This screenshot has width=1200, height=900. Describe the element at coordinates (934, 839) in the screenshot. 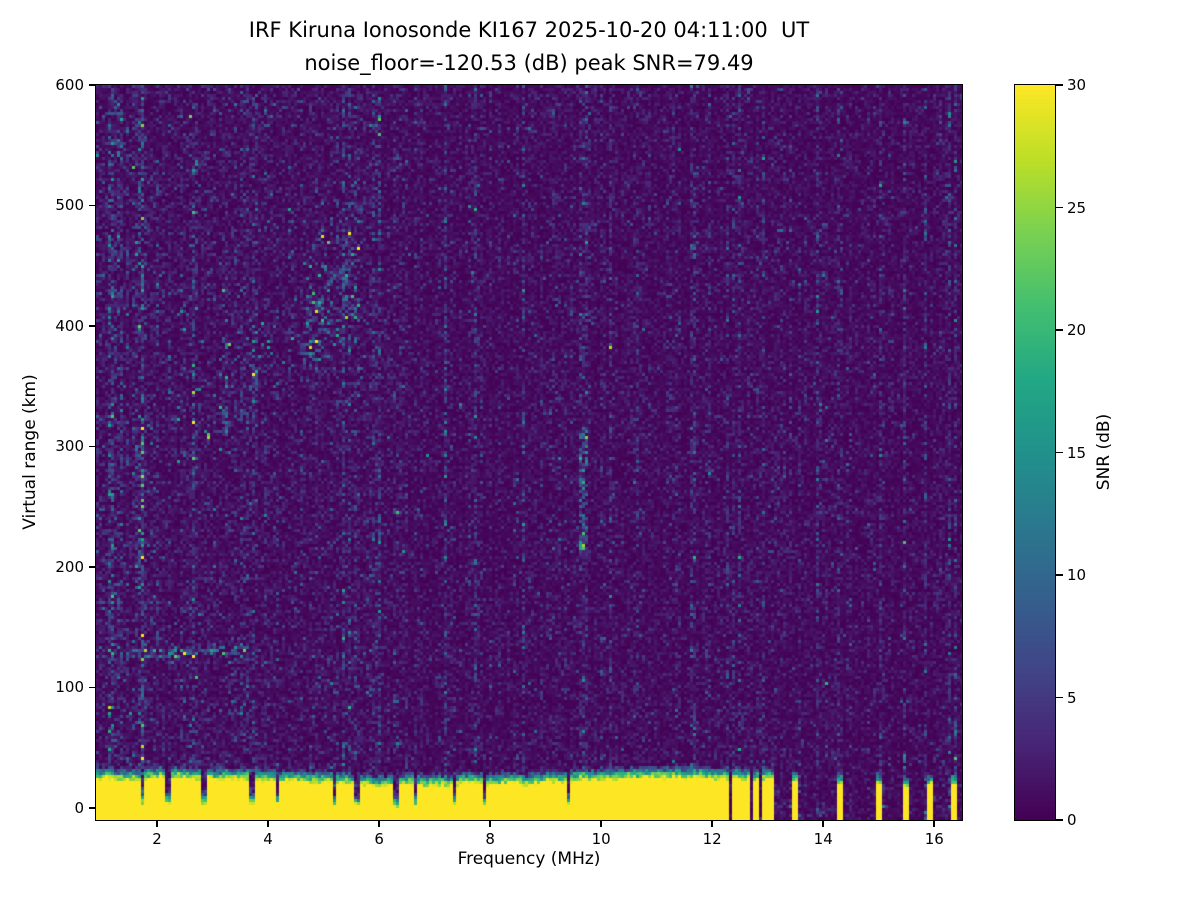

I see `x-tick-label: 16` at that location.